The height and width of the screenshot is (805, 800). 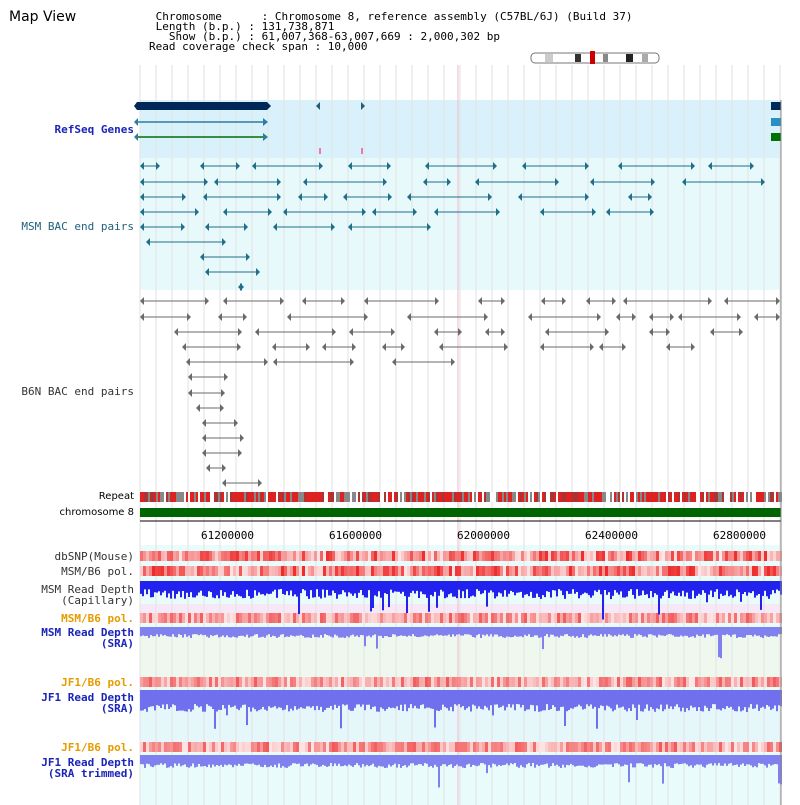 What do you see at coordinates (87, 595) in the screenshot?
I see `msm-read-depth-capillary-label: MSM Read Depth (Capillary)` at bounding box center [87, 595].